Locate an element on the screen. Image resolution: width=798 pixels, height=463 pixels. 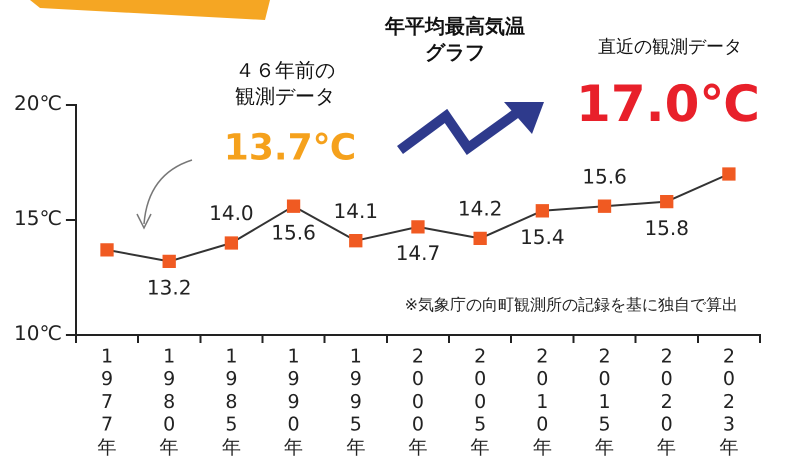
data-label: 13.2 is located at coordinates (169, 288).